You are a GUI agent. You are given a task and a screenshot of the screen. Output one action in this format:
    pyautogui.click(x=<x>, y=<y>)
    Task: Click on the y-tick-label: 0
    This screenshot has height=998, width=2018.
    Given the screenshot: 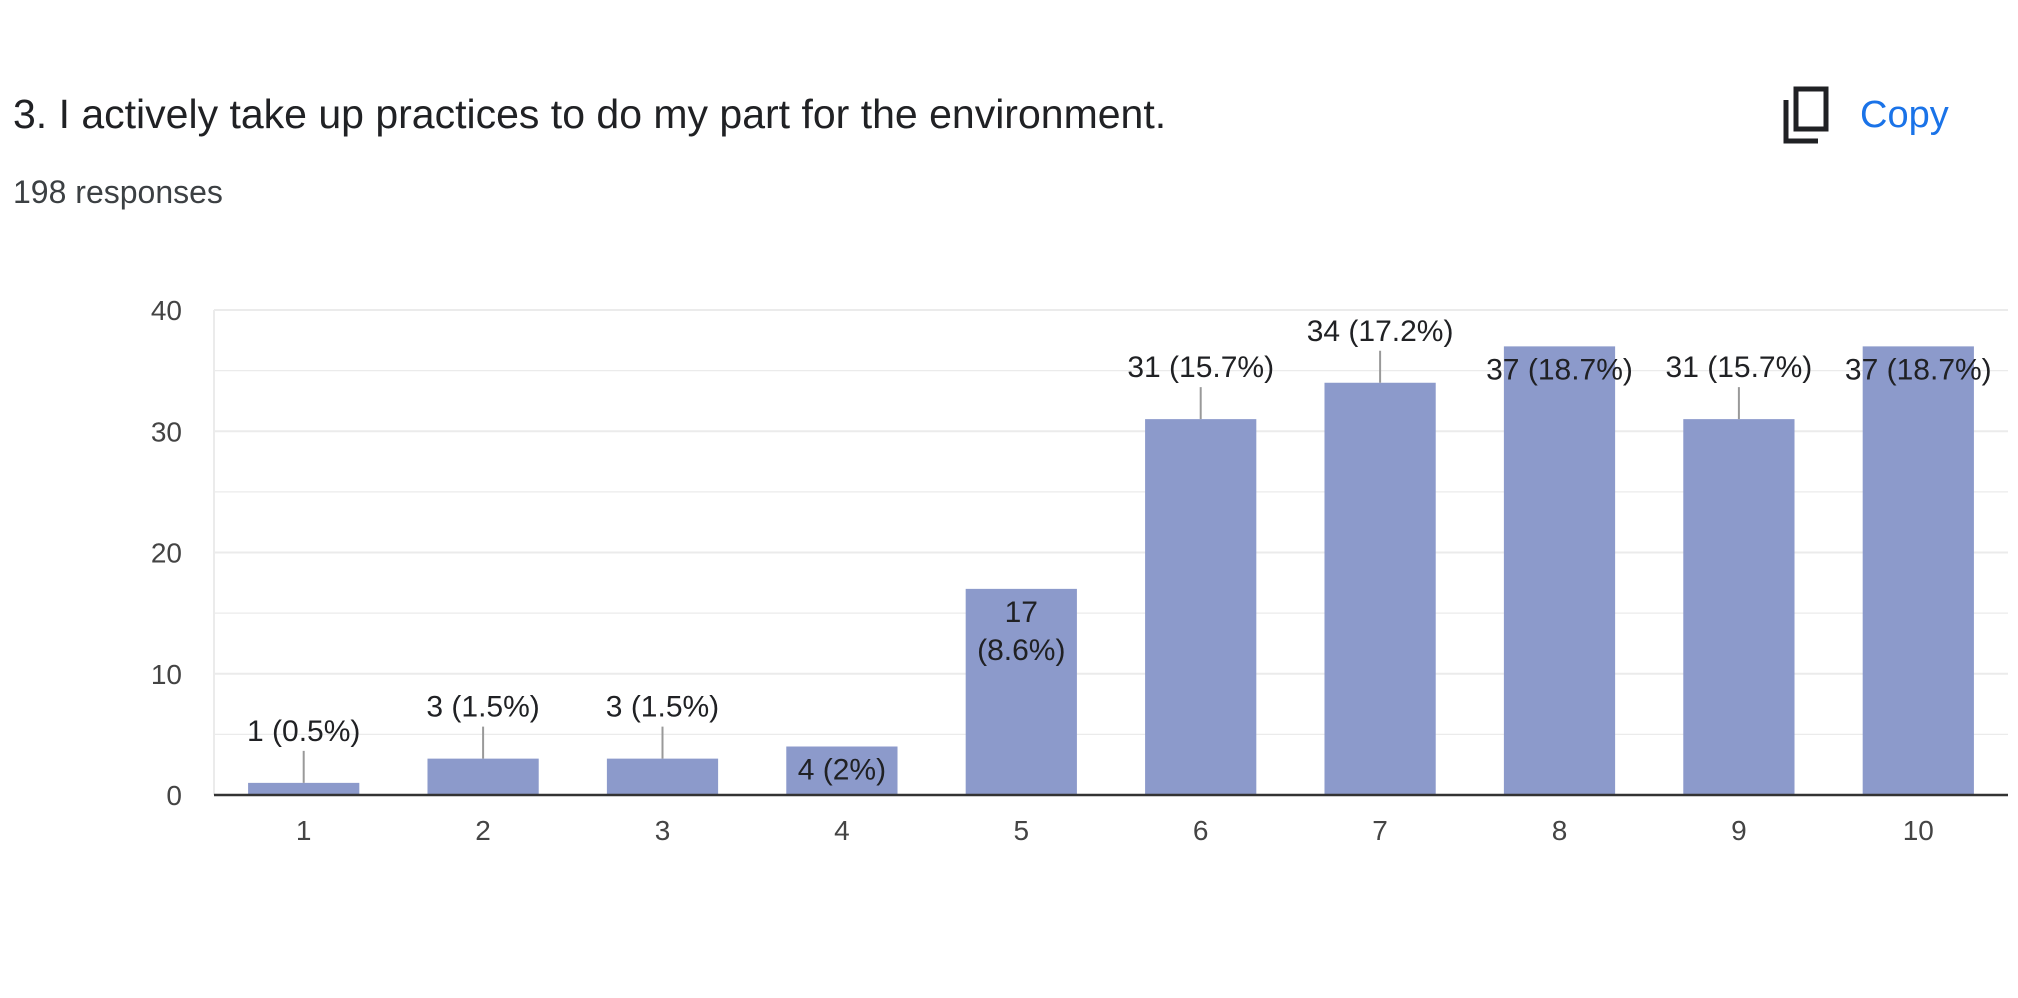 What is the action you would take?
    pyautogui.click(x=174, y=795)
    